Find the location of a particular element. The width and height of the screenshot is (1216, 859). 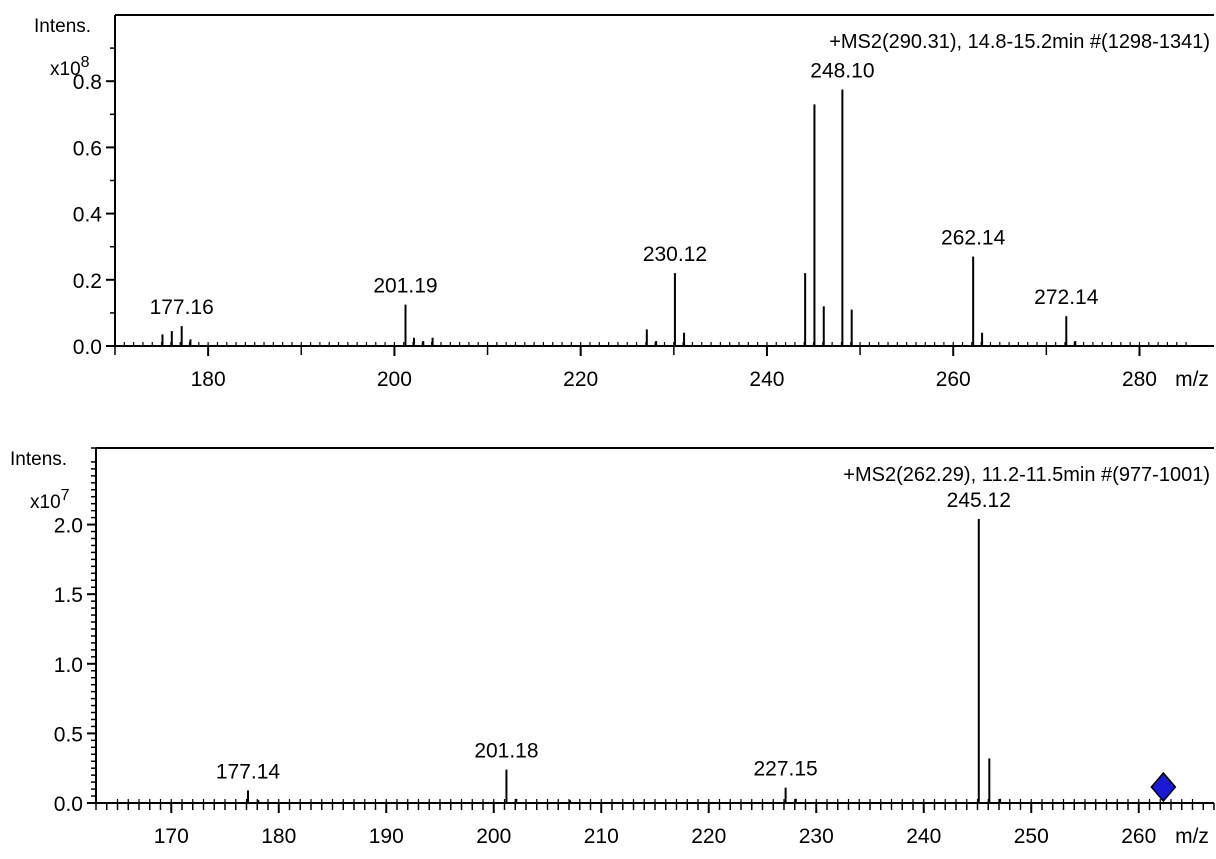

chart1-xtick-label: 200 is located at coordinates (394, 379).